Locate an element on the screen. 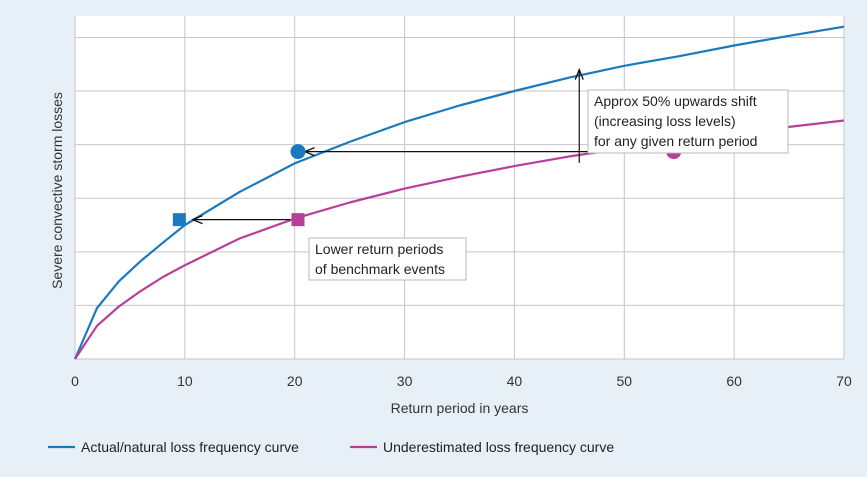 The image size is (867, 477). x-tick-label: 70 is located at coordinates (844, 381).